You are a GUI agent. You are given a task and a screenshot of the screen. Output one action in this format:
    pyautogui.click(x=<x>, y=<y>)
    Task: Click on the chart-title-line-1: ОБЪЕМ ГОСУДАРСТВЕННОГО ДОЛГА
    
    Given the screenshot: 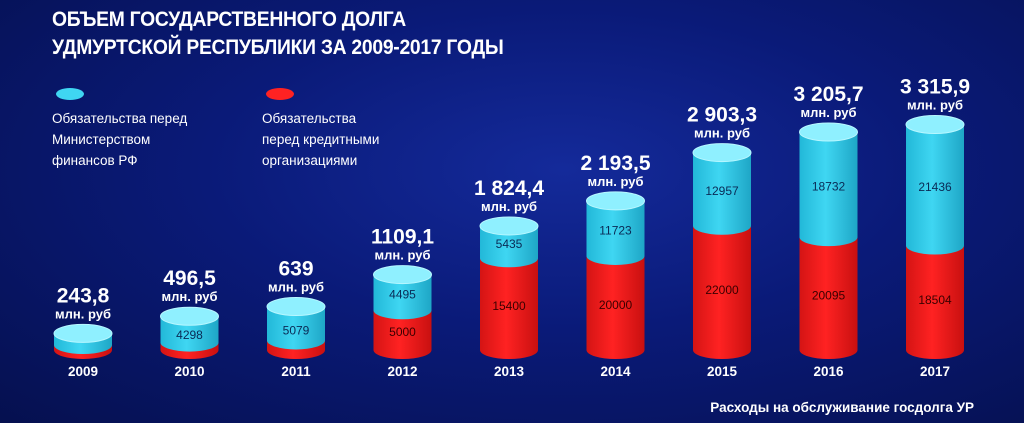 What is the action you would take?
    pyautogui.click(x=229, y=19)
    